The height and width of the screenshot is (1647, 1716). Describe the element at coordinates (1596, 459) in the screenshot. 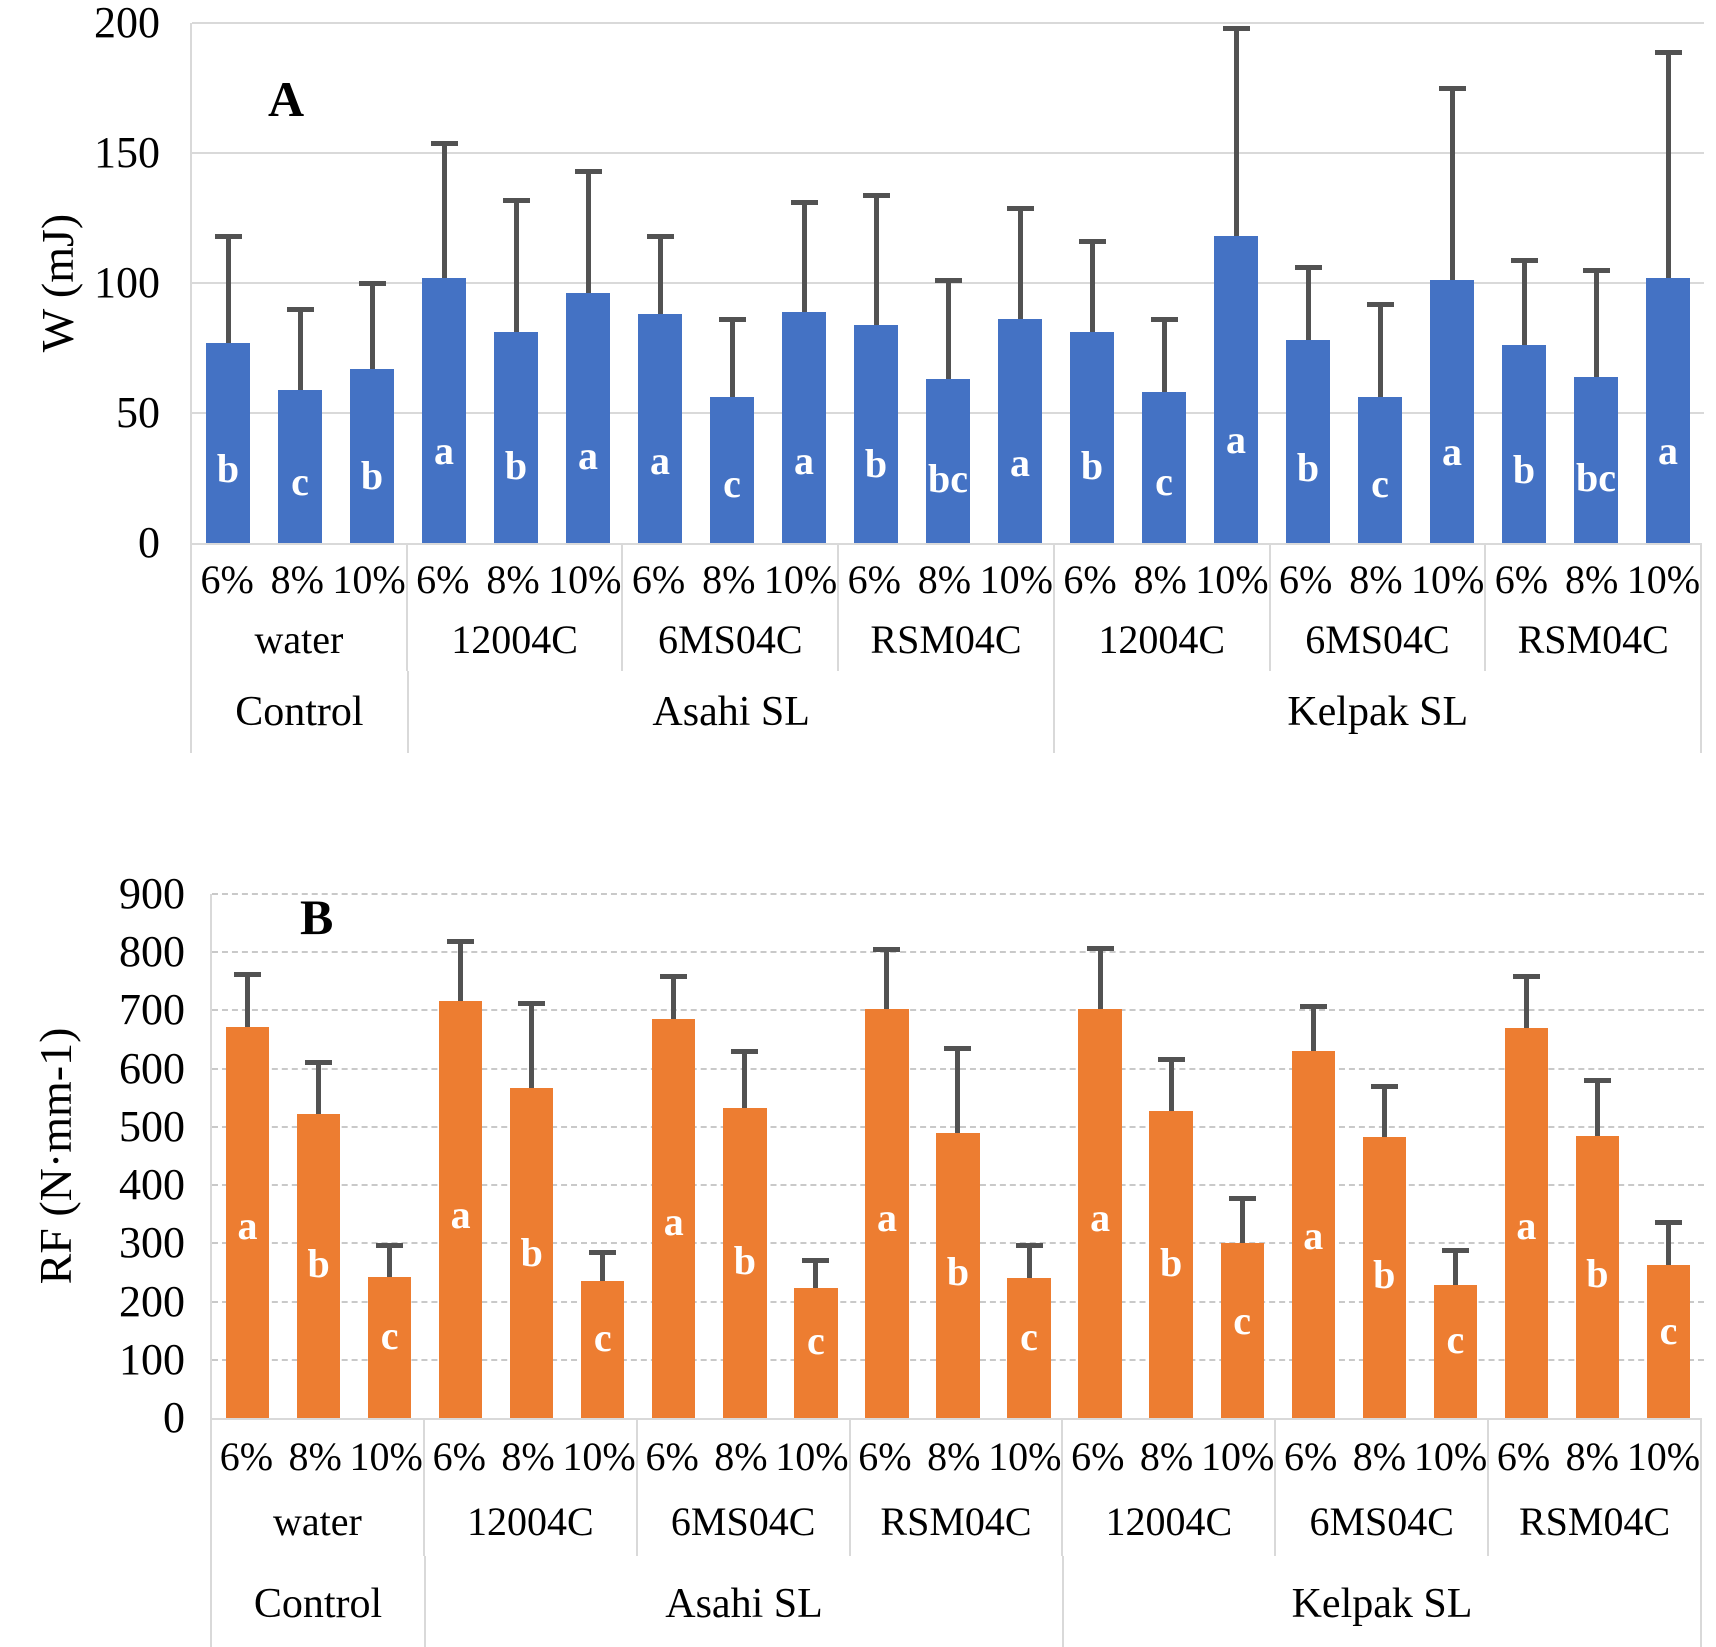

I see `bar: bc` at that location.